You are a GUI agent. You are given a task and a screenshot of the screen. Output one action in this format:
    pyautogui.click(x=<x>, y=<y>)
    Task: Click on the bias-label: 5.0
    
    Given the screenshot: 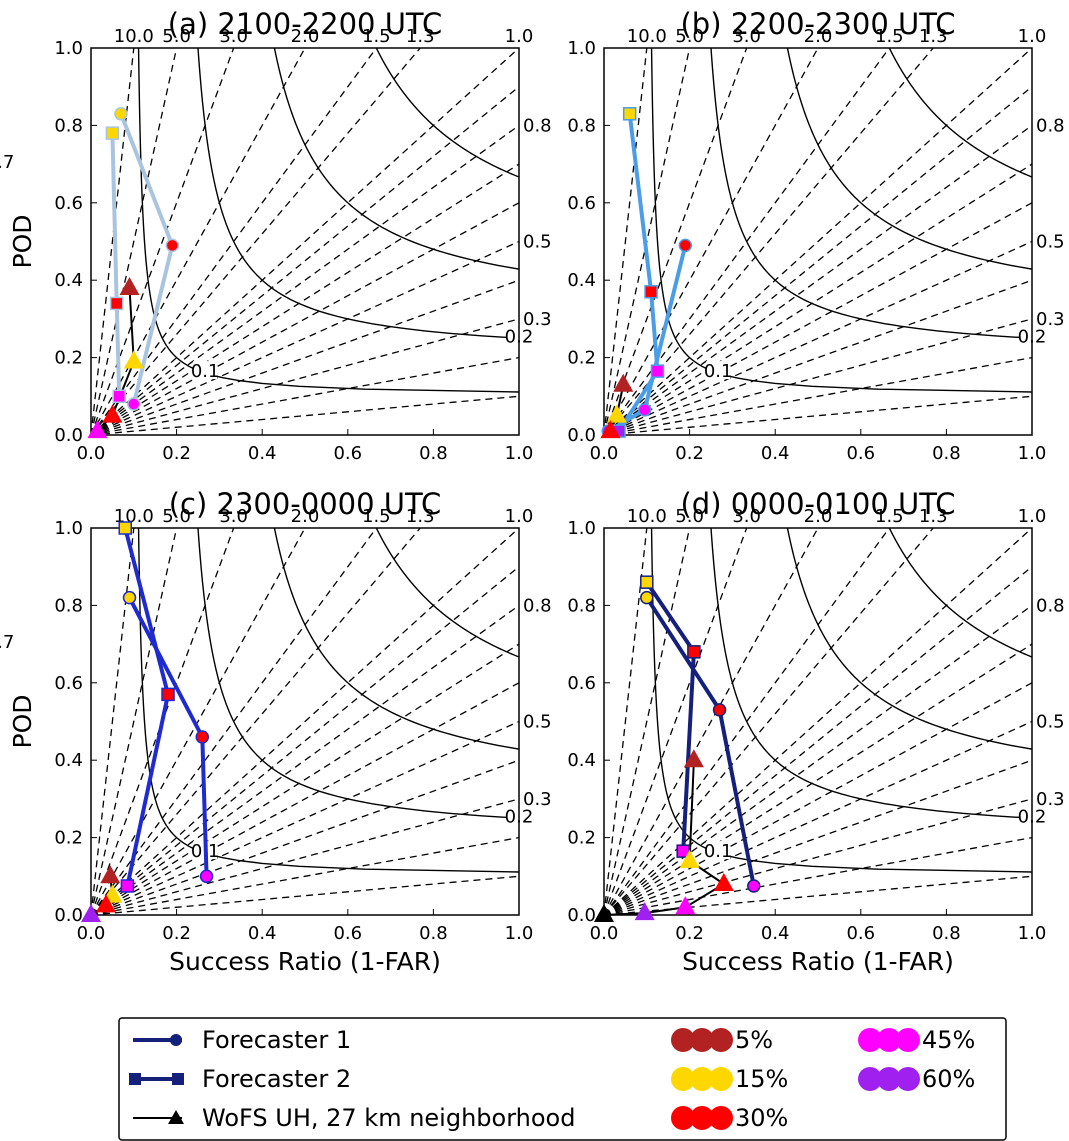 What is the action you would take?
    pyautogui.click(x=689, y=516)
    